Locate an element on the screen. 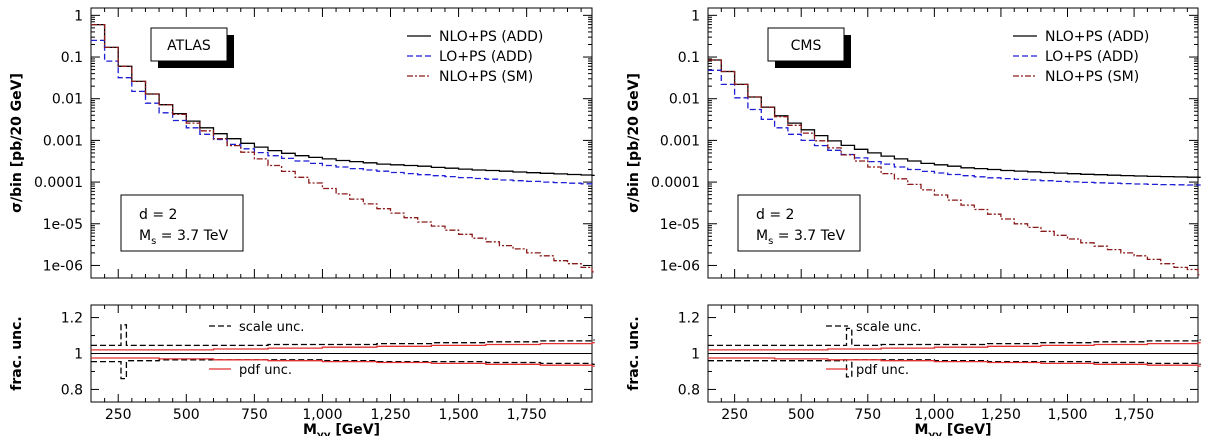 Image resolution: width=1209 pixels, height=436 pixels. experiment-label: CMS is located at coordinates (806, 46).